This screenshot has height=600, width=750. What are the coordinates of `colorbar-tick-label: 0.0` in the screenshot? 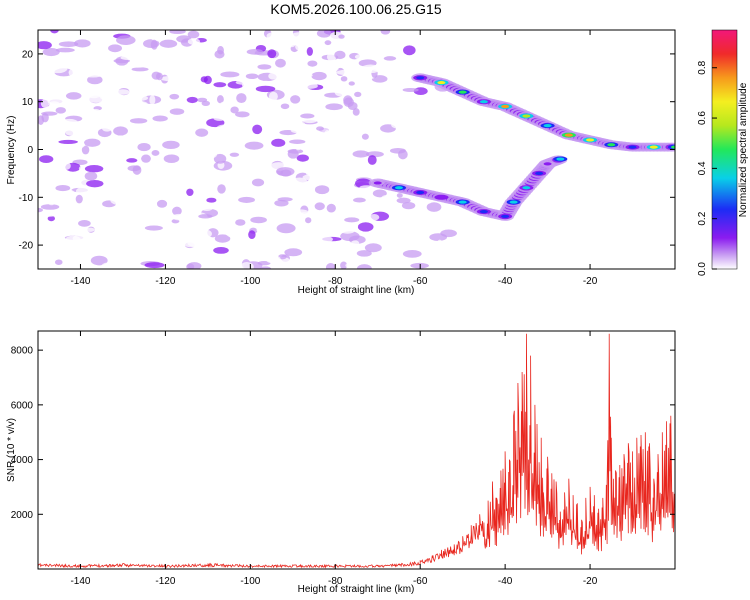 It's located at (702, 269).